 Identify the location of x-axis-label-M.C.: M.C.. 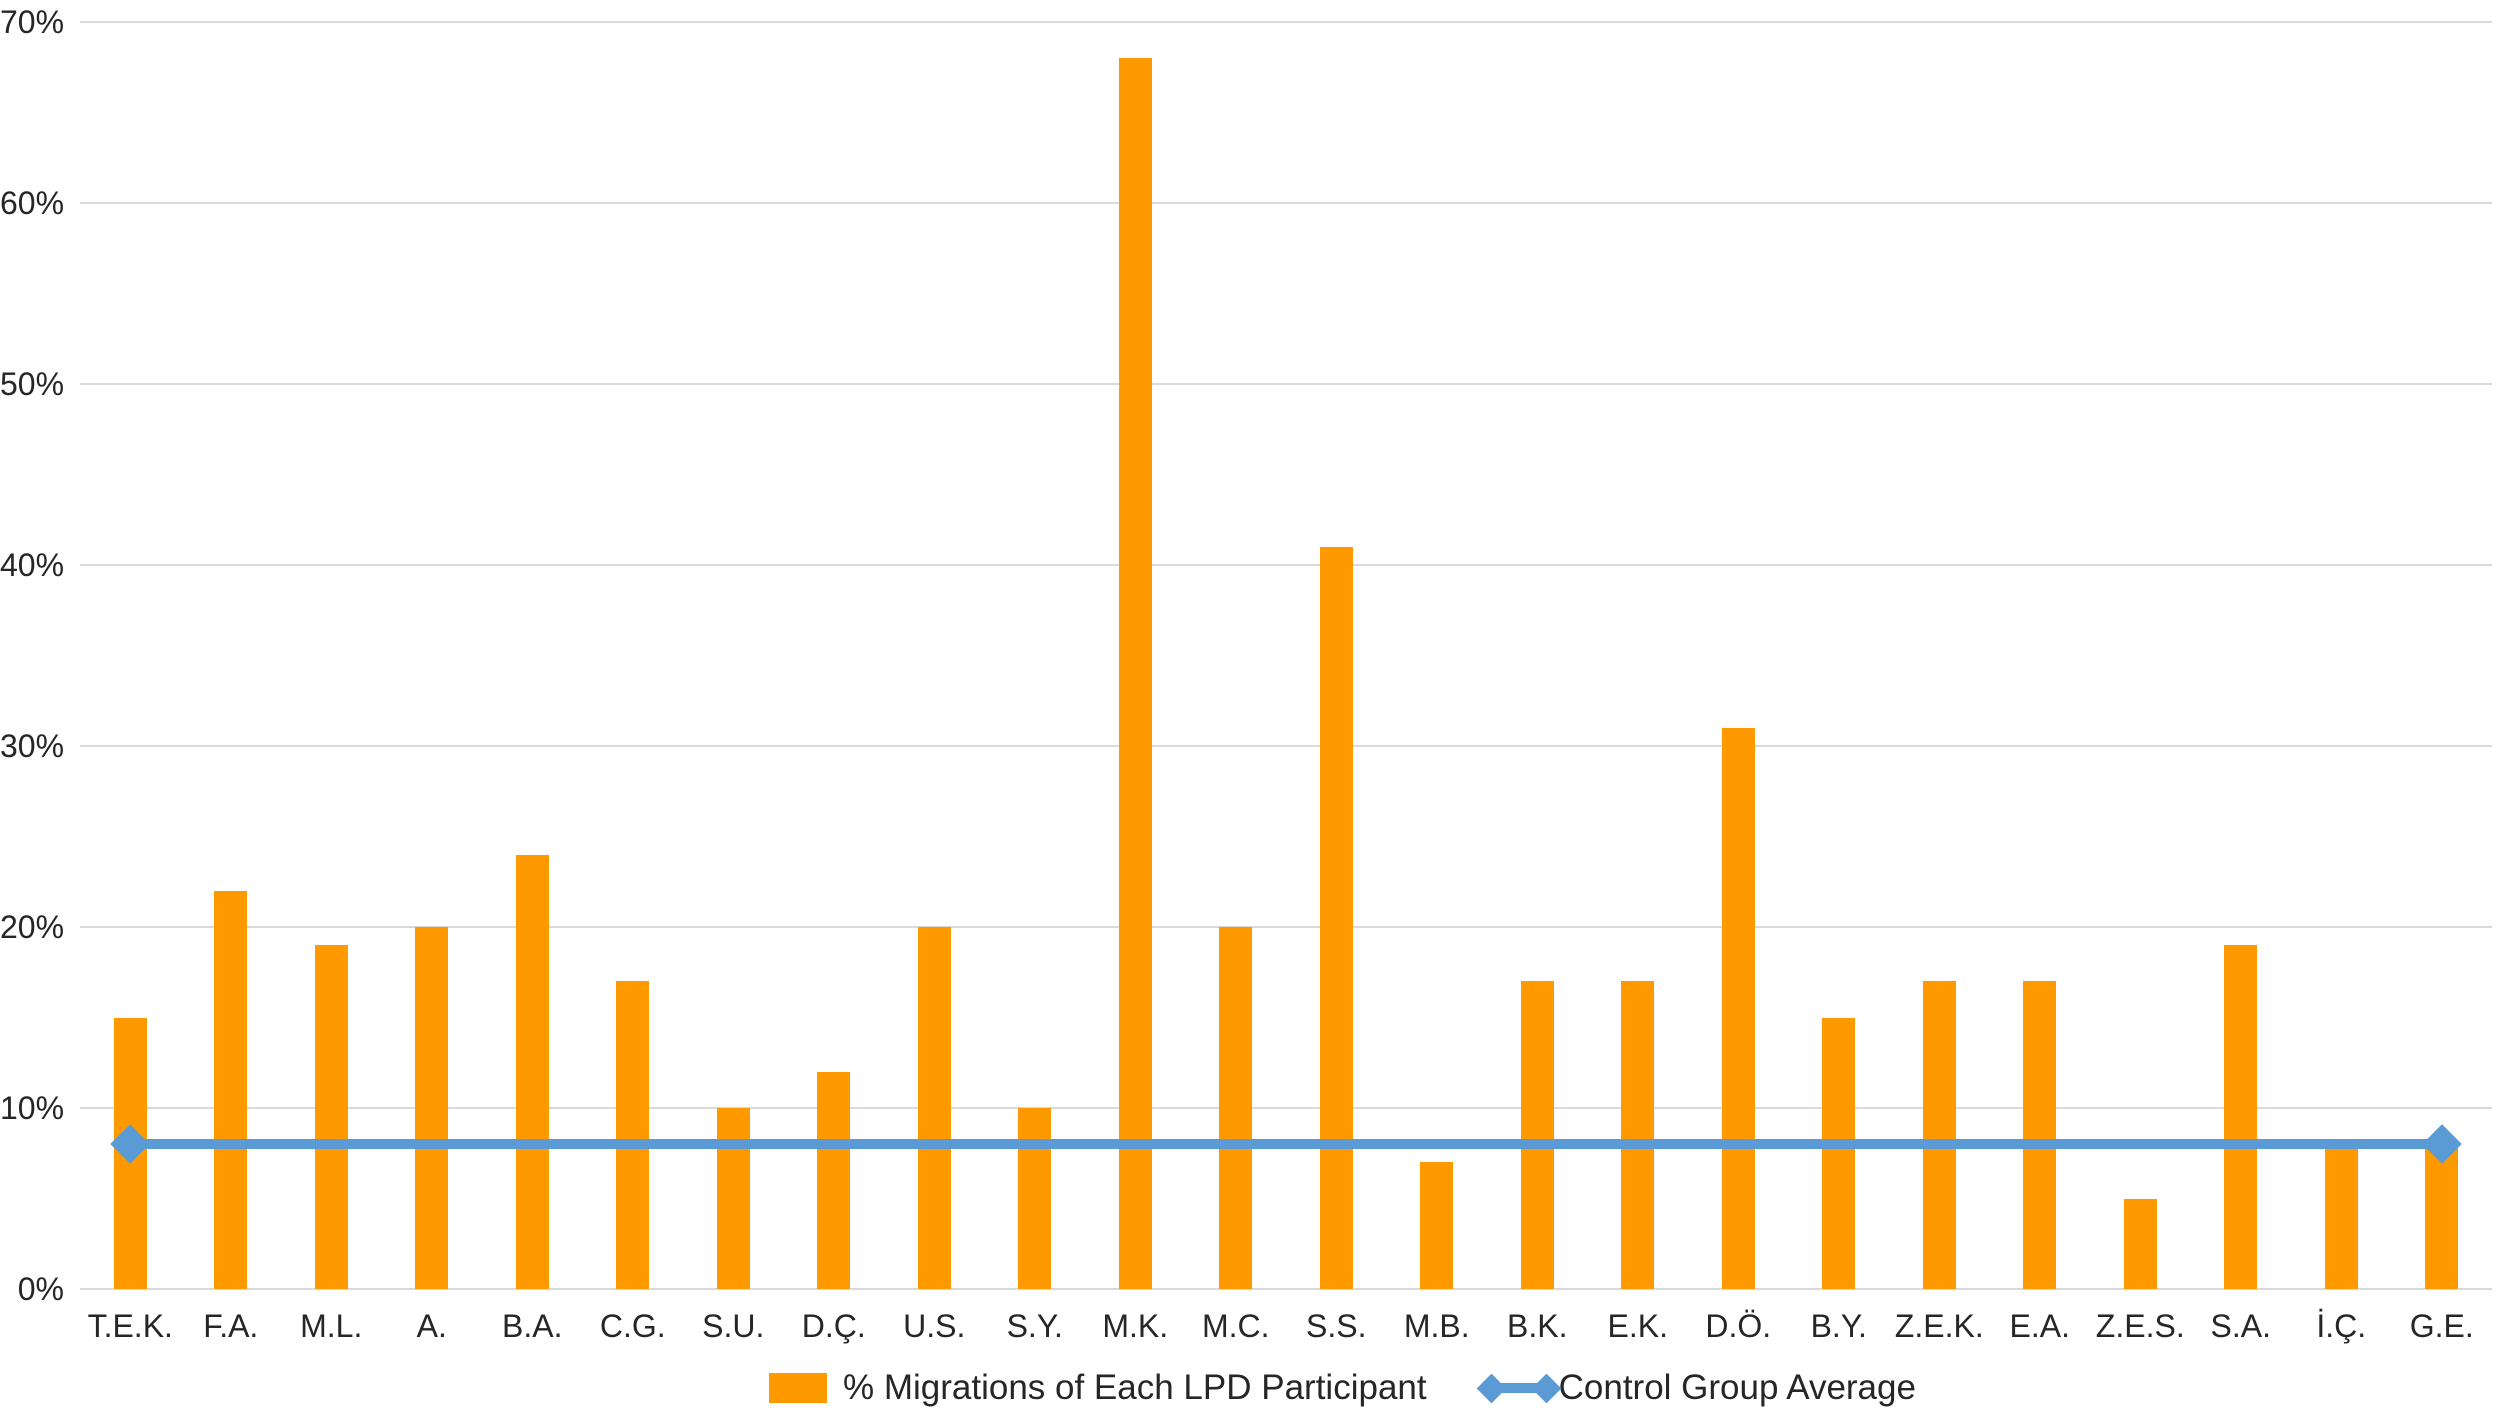
(1235, 1326).